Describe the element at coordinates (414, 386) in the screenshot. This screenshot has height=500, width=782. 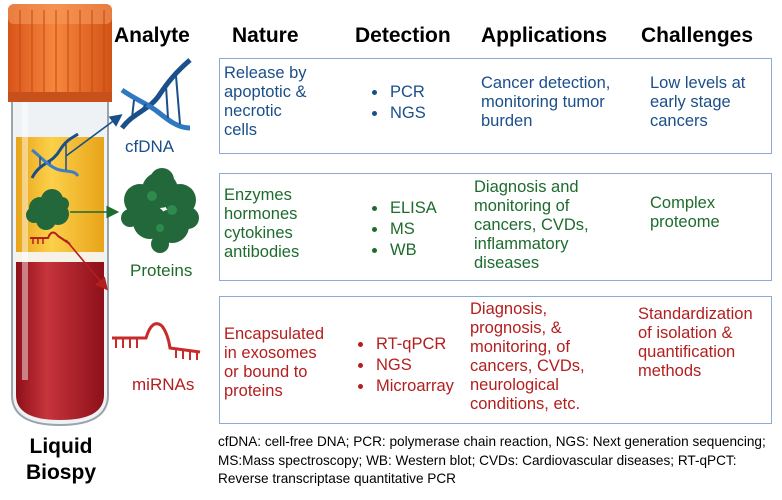
I see `detection-item: Microarray` at that location.